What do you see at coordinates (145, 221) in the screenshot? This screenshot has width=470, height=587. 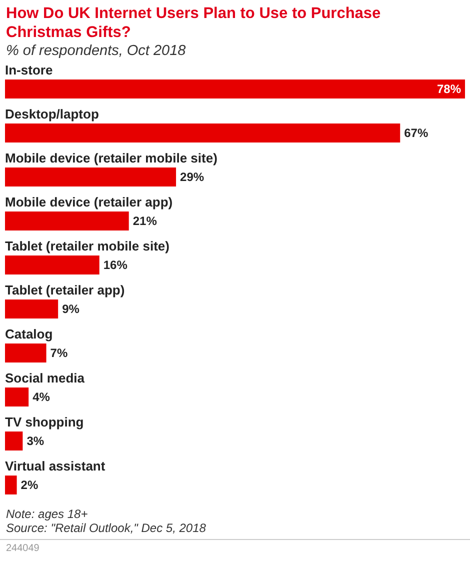 I see `data-label: 21%` at bounding box center [145, 221].